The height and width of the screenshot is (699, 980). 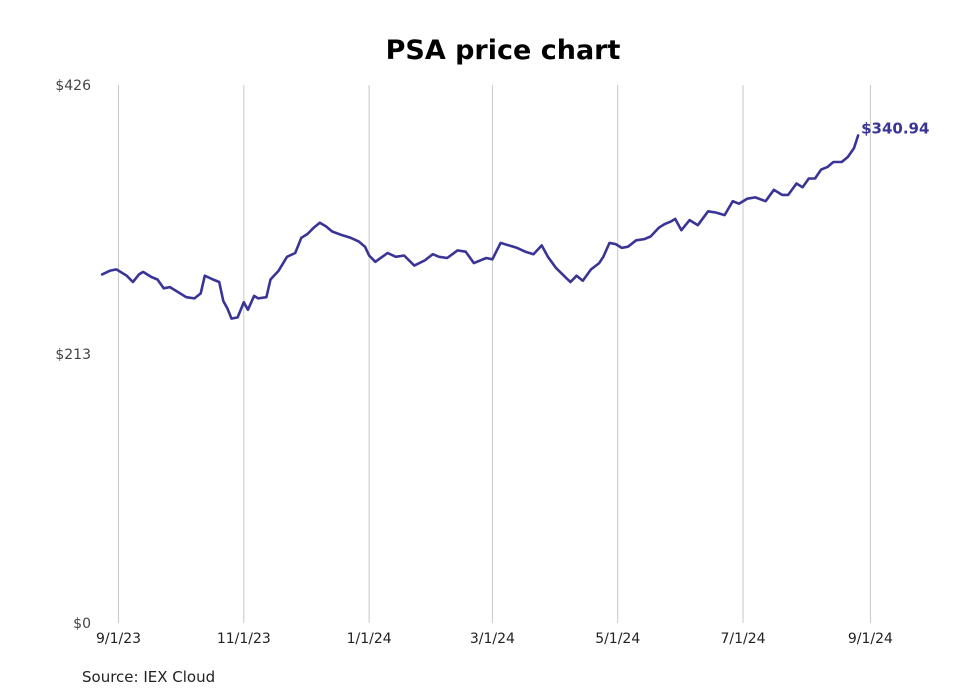 What do you see at coordinates (82, 624) in the screenshot?
I see `y-tick-label: $0` at bounding box center [82, 624].